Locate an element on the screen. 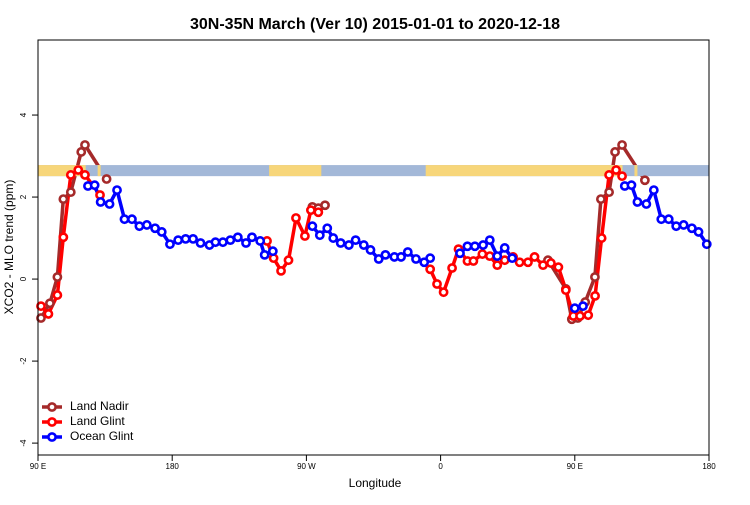  x-tick-label: 90 W is located at coordinates (306, 466).